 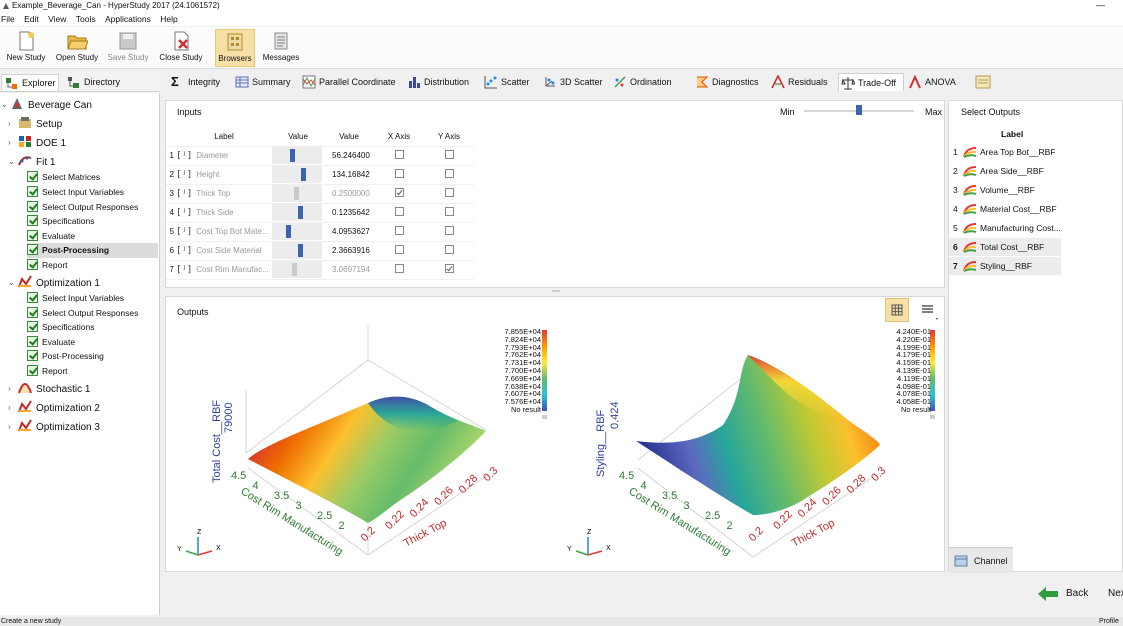 I want to click on input-row: 6 [ʲ] Cost Side Material 2.3663916, so click(x=320, y=251).